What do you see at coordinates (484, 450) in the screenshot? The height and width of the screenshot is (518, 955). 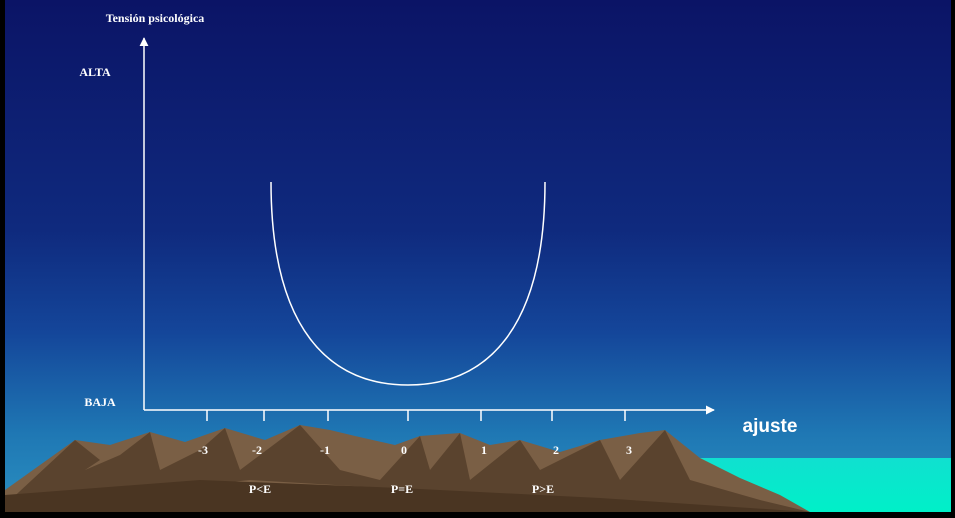 I see `x-tick-label: 1` at bounding box center [484, 450].